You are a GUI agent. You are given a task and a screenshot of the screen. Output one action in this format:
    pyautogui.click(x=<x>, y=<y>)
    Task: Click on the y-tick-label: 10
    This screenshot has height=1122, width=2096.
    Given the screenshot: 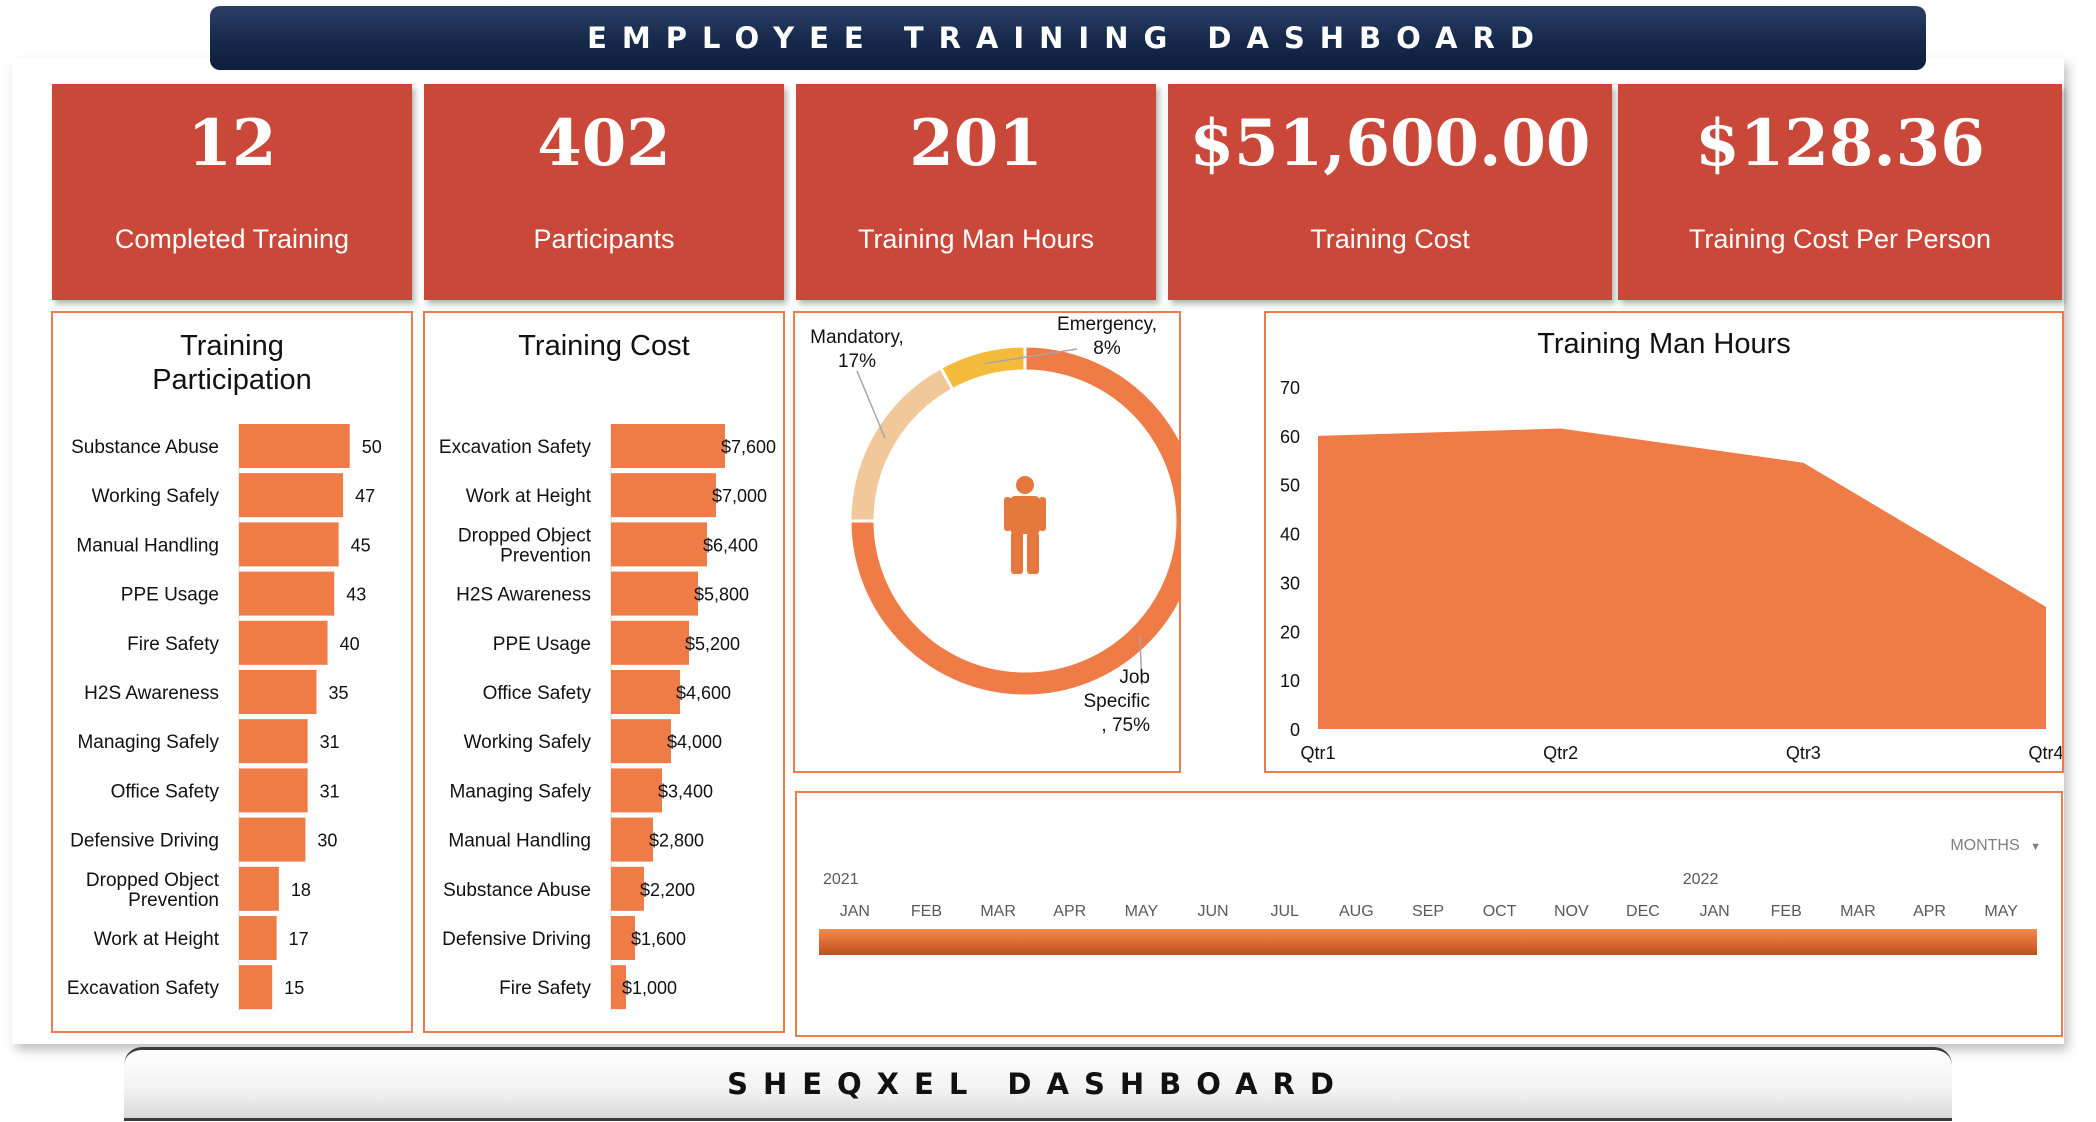 What is the action you would take?
    pyautogui.click(x=1290, y=681)
    